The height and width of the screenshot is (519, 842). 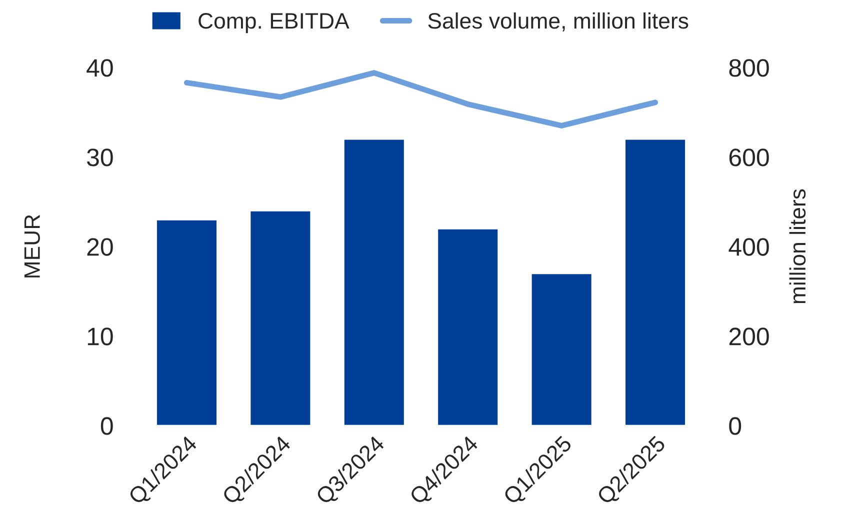 What do you see at coordinates (558, 22) in the screenshot?
I see `legend-label: Sales volume, million liters` at bounding box center [558, 22].